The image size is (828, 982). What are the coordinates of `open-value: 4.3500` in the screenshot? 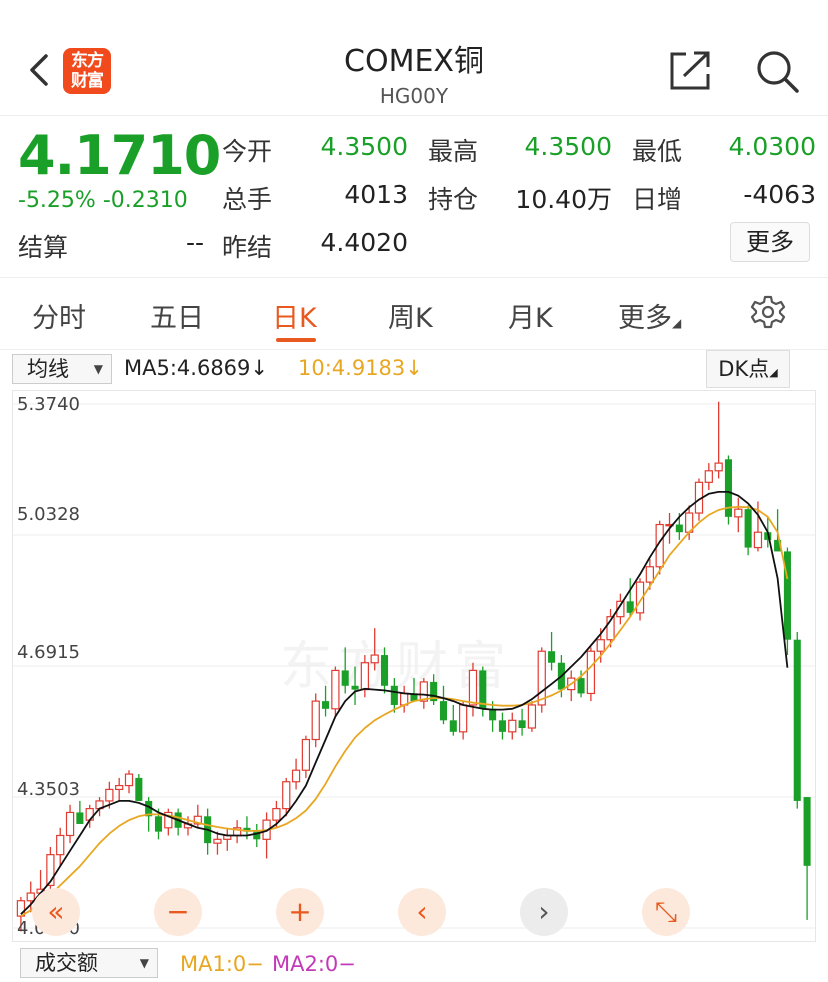 It's located at (364, 146).